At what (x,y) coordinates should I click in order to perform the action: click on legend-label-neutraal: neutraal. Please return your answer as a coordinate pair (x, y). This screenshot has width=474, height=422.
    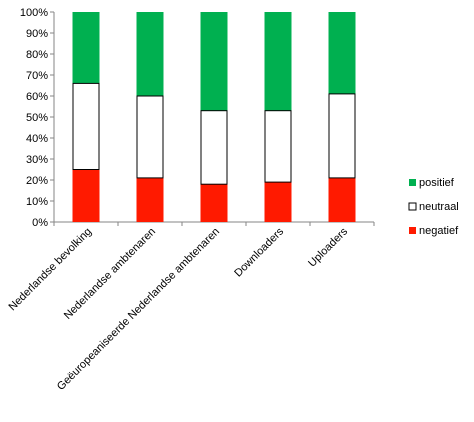
    Looking at the image, I should click on (439, 207).